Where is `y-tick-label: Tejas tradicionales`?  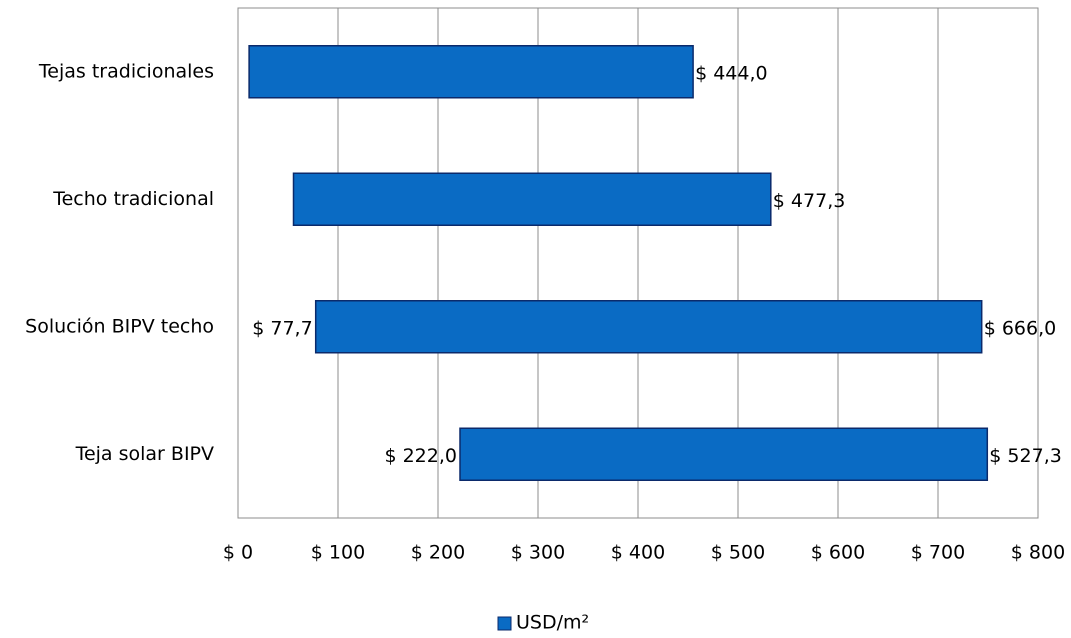
y-tick-label: Tejas tradicionales is located at coordinates (126, 71).